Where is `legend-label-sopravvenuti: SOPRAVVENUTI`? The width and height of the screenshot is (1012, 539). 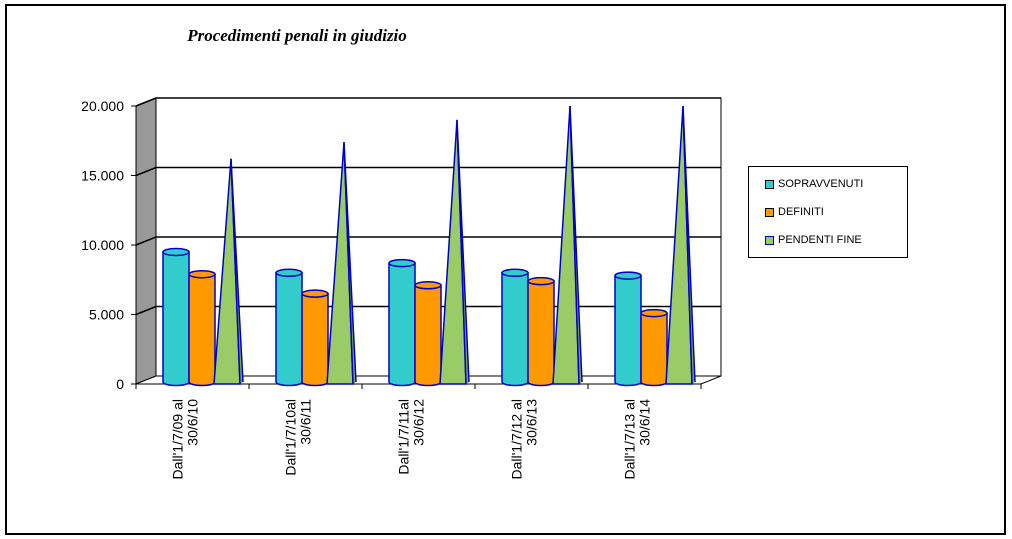 legend-label-sopravvenuti: SOPRAVVENUTI is located at coordinates (821, 184).